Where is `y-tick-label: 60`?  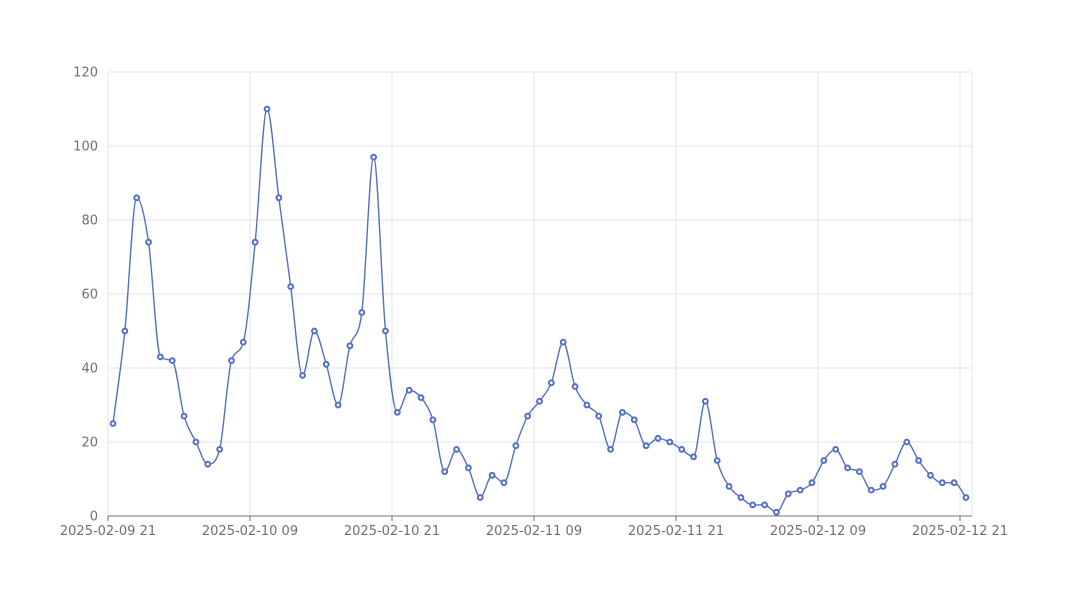
y-tick-label: 60 is located at coordinates (89, 295).